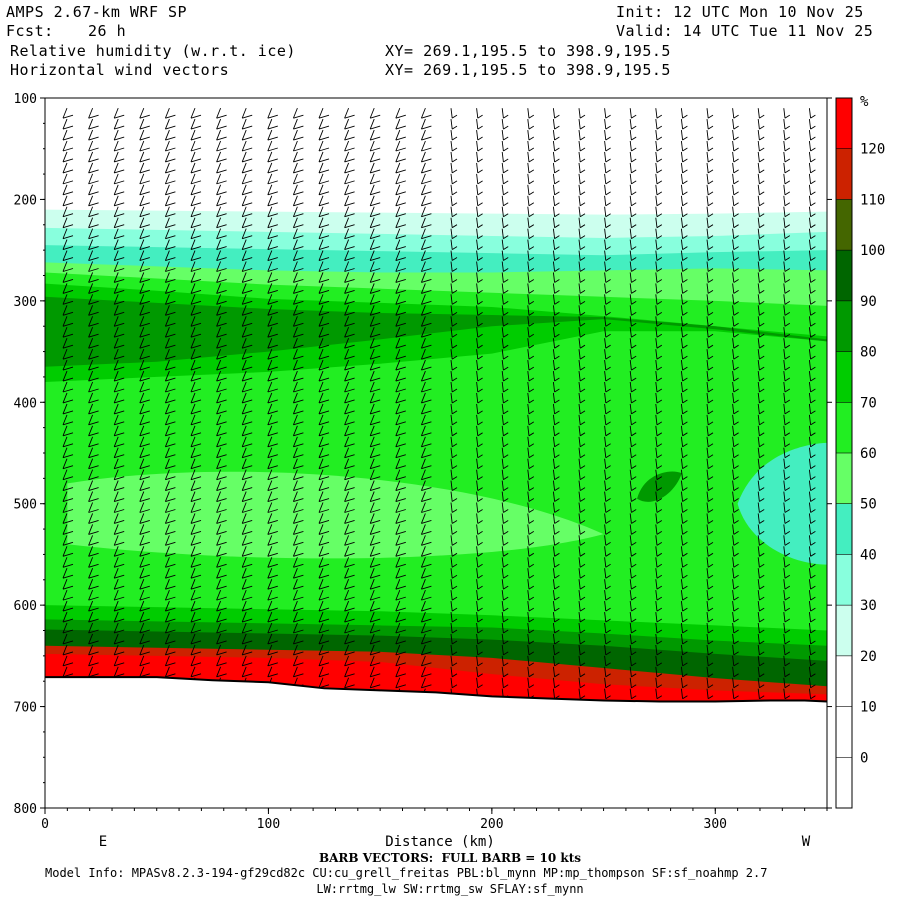 This screenshot has width=900, height=900. Describe the element at coordinates (868, 657) in the screenshot. I see `colorbar-label: 20` at that location.